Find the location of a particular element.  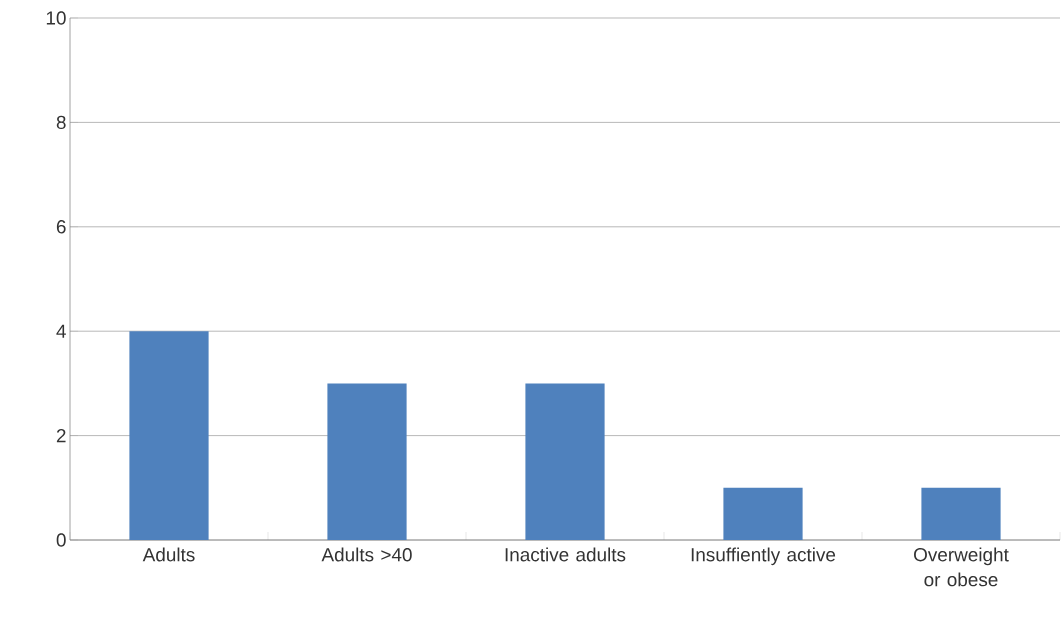

y-tick-label: 4 is located at coordinates (61, 331).